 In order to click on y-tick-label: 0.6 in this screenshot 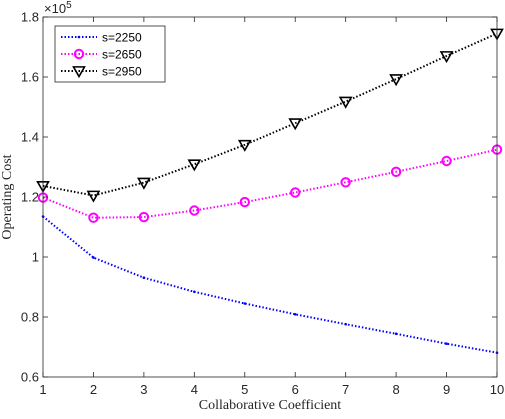, I will do `click(30, 377)`.